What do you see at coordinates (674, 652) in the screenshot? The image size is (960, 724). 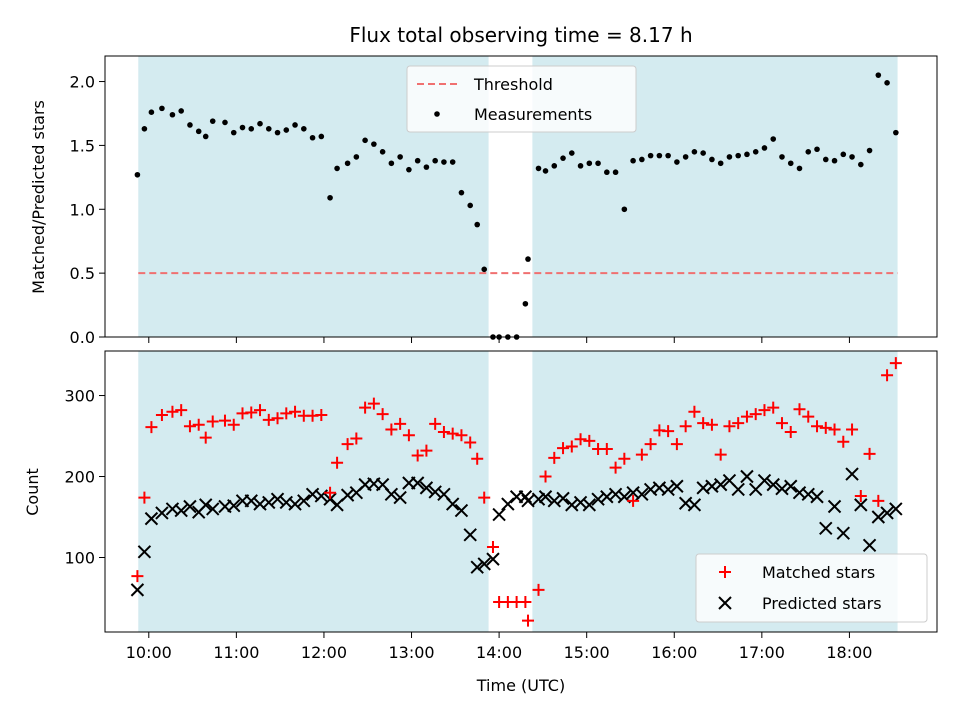 I see `x-tick-label: 16:00` at bounding box center [674, 652].